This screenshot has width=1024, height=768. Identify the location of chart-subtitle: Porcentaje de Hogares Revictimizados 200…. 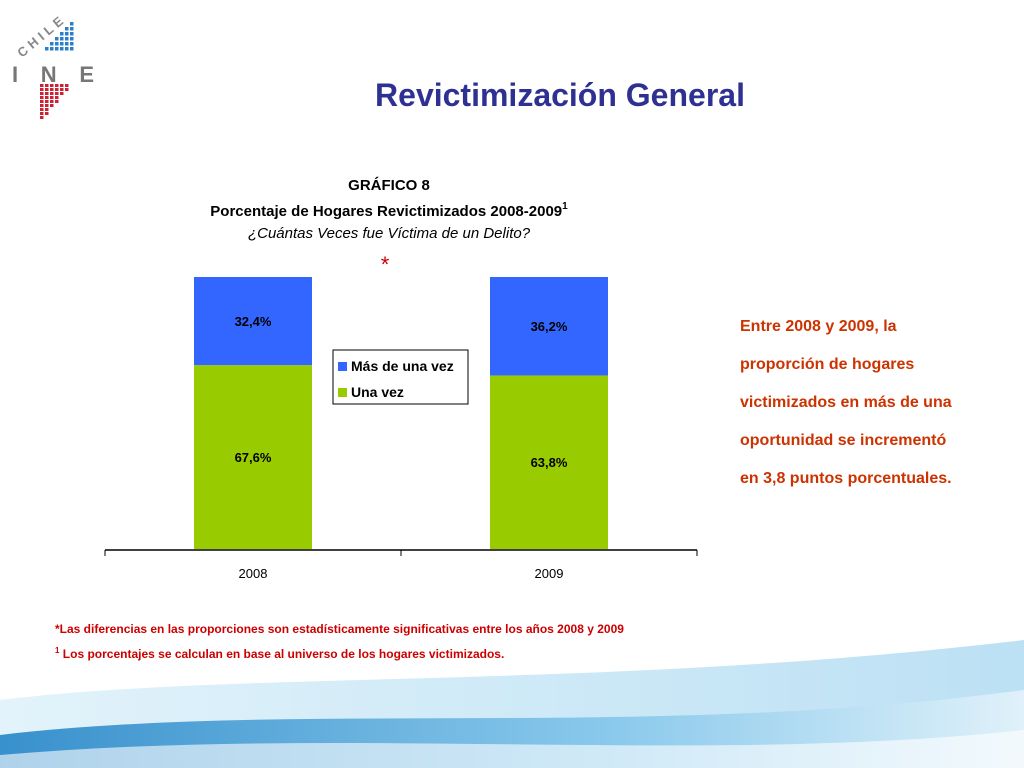
(389, 210).